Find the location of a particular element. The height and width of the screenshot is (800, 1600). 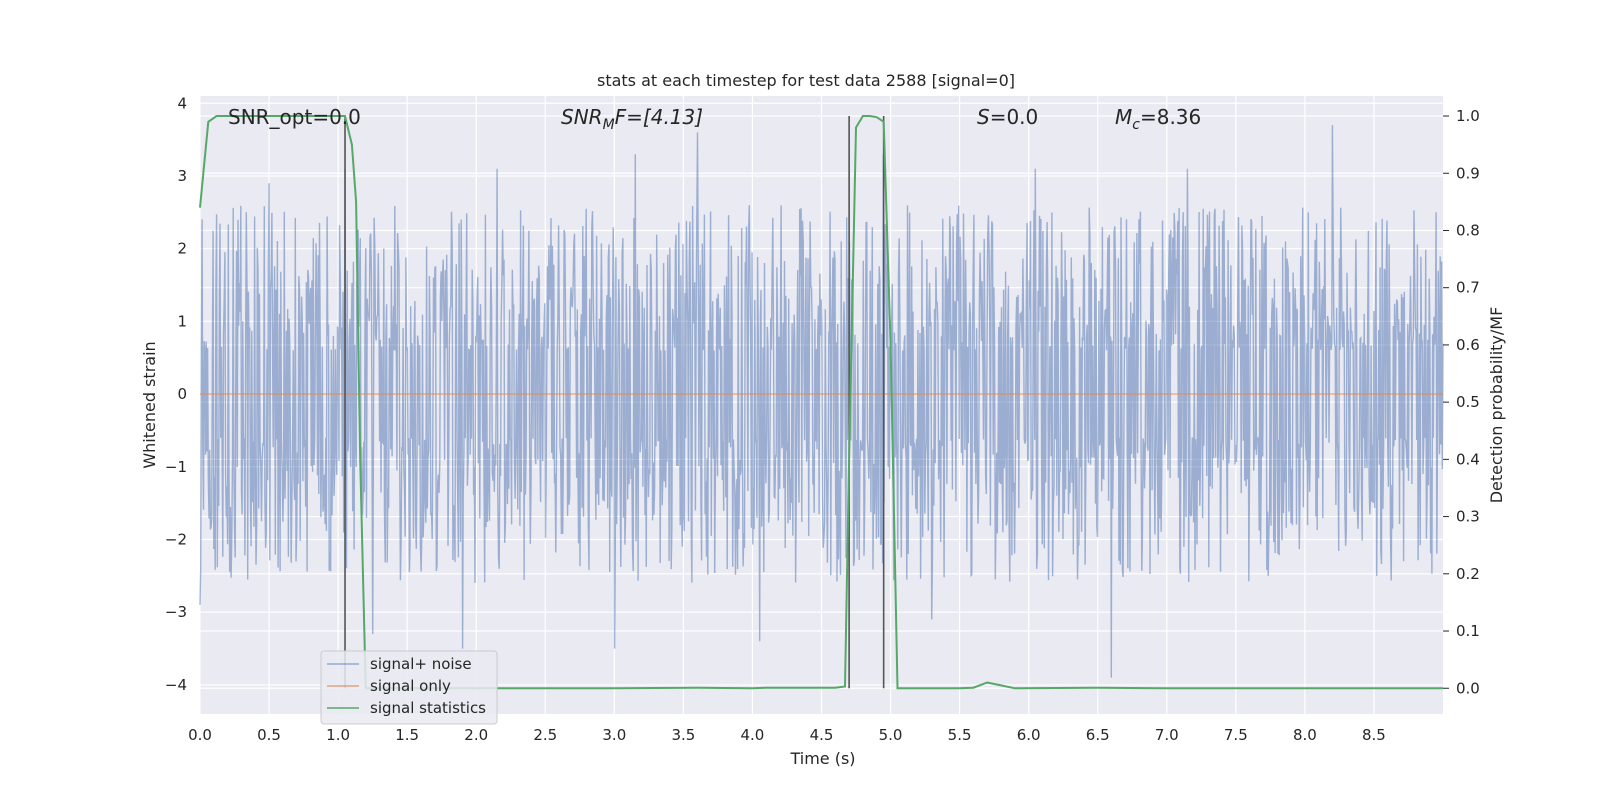

x-tick-label: 5.5 is located at coordinates (960, 735).